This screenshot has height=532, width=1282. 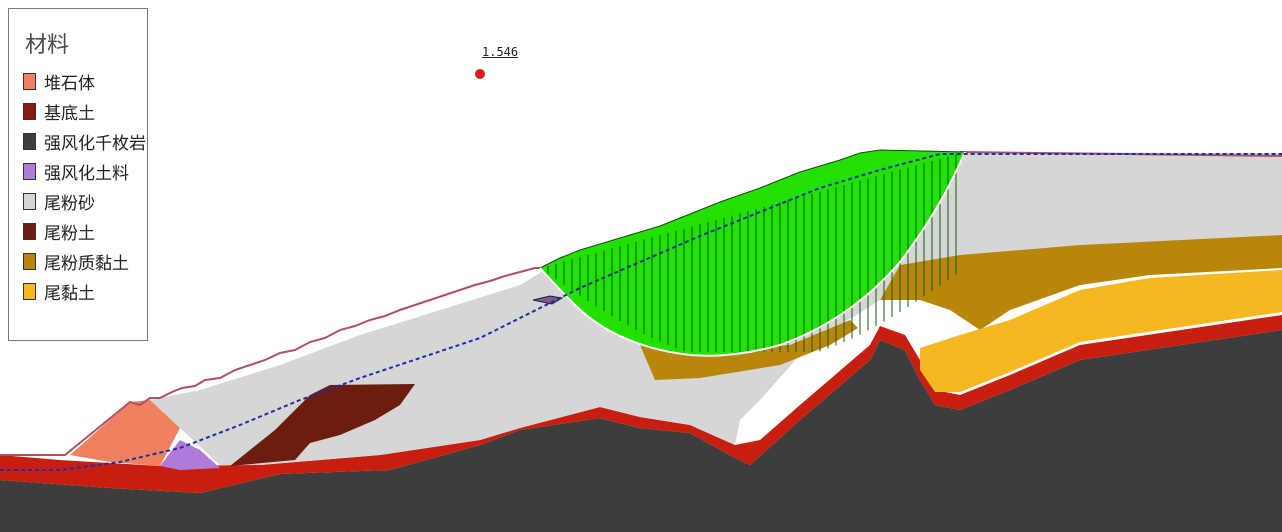 I want to click on weathered-soil, so click(x=190, y=455).